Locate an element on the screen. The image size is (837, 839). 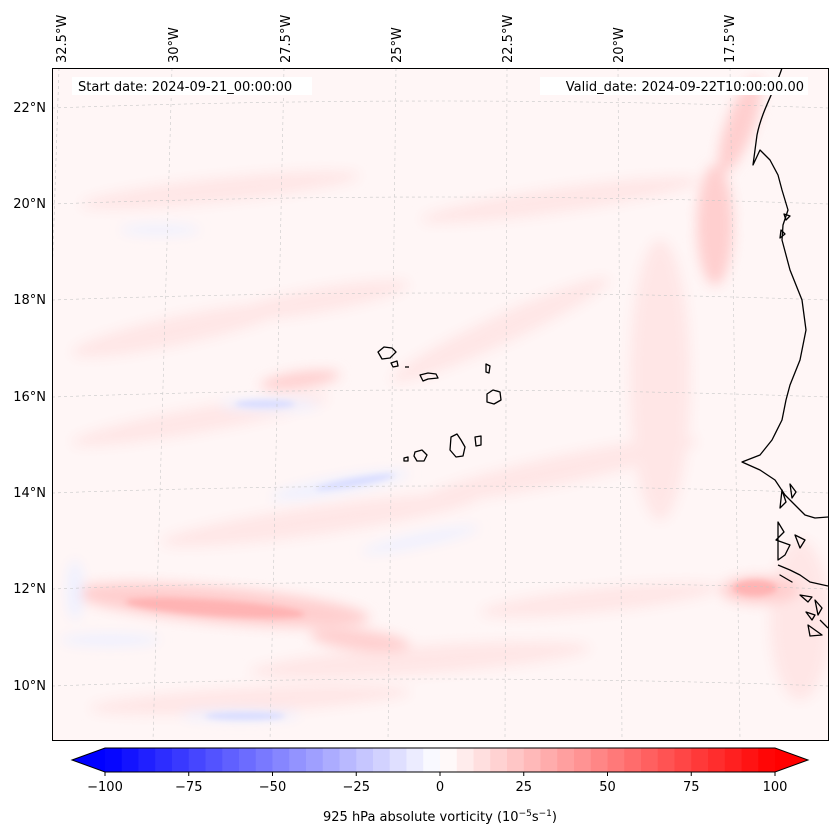
valid-date-label: Valid_date: 2024-09-22T10:00:00.00 is located at coordinates (685, 87).